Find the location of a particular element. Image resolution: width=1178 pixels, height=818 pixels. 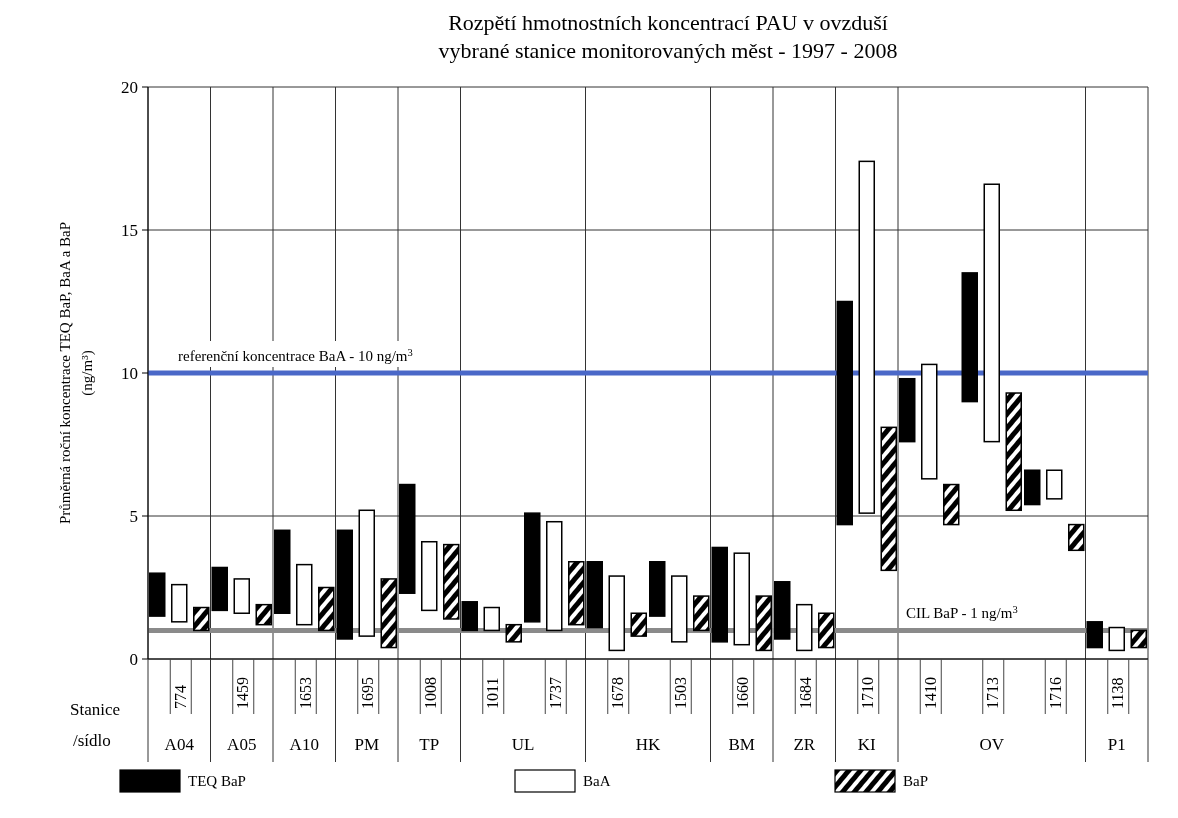

text: BM is located at coordinates (741, 744).